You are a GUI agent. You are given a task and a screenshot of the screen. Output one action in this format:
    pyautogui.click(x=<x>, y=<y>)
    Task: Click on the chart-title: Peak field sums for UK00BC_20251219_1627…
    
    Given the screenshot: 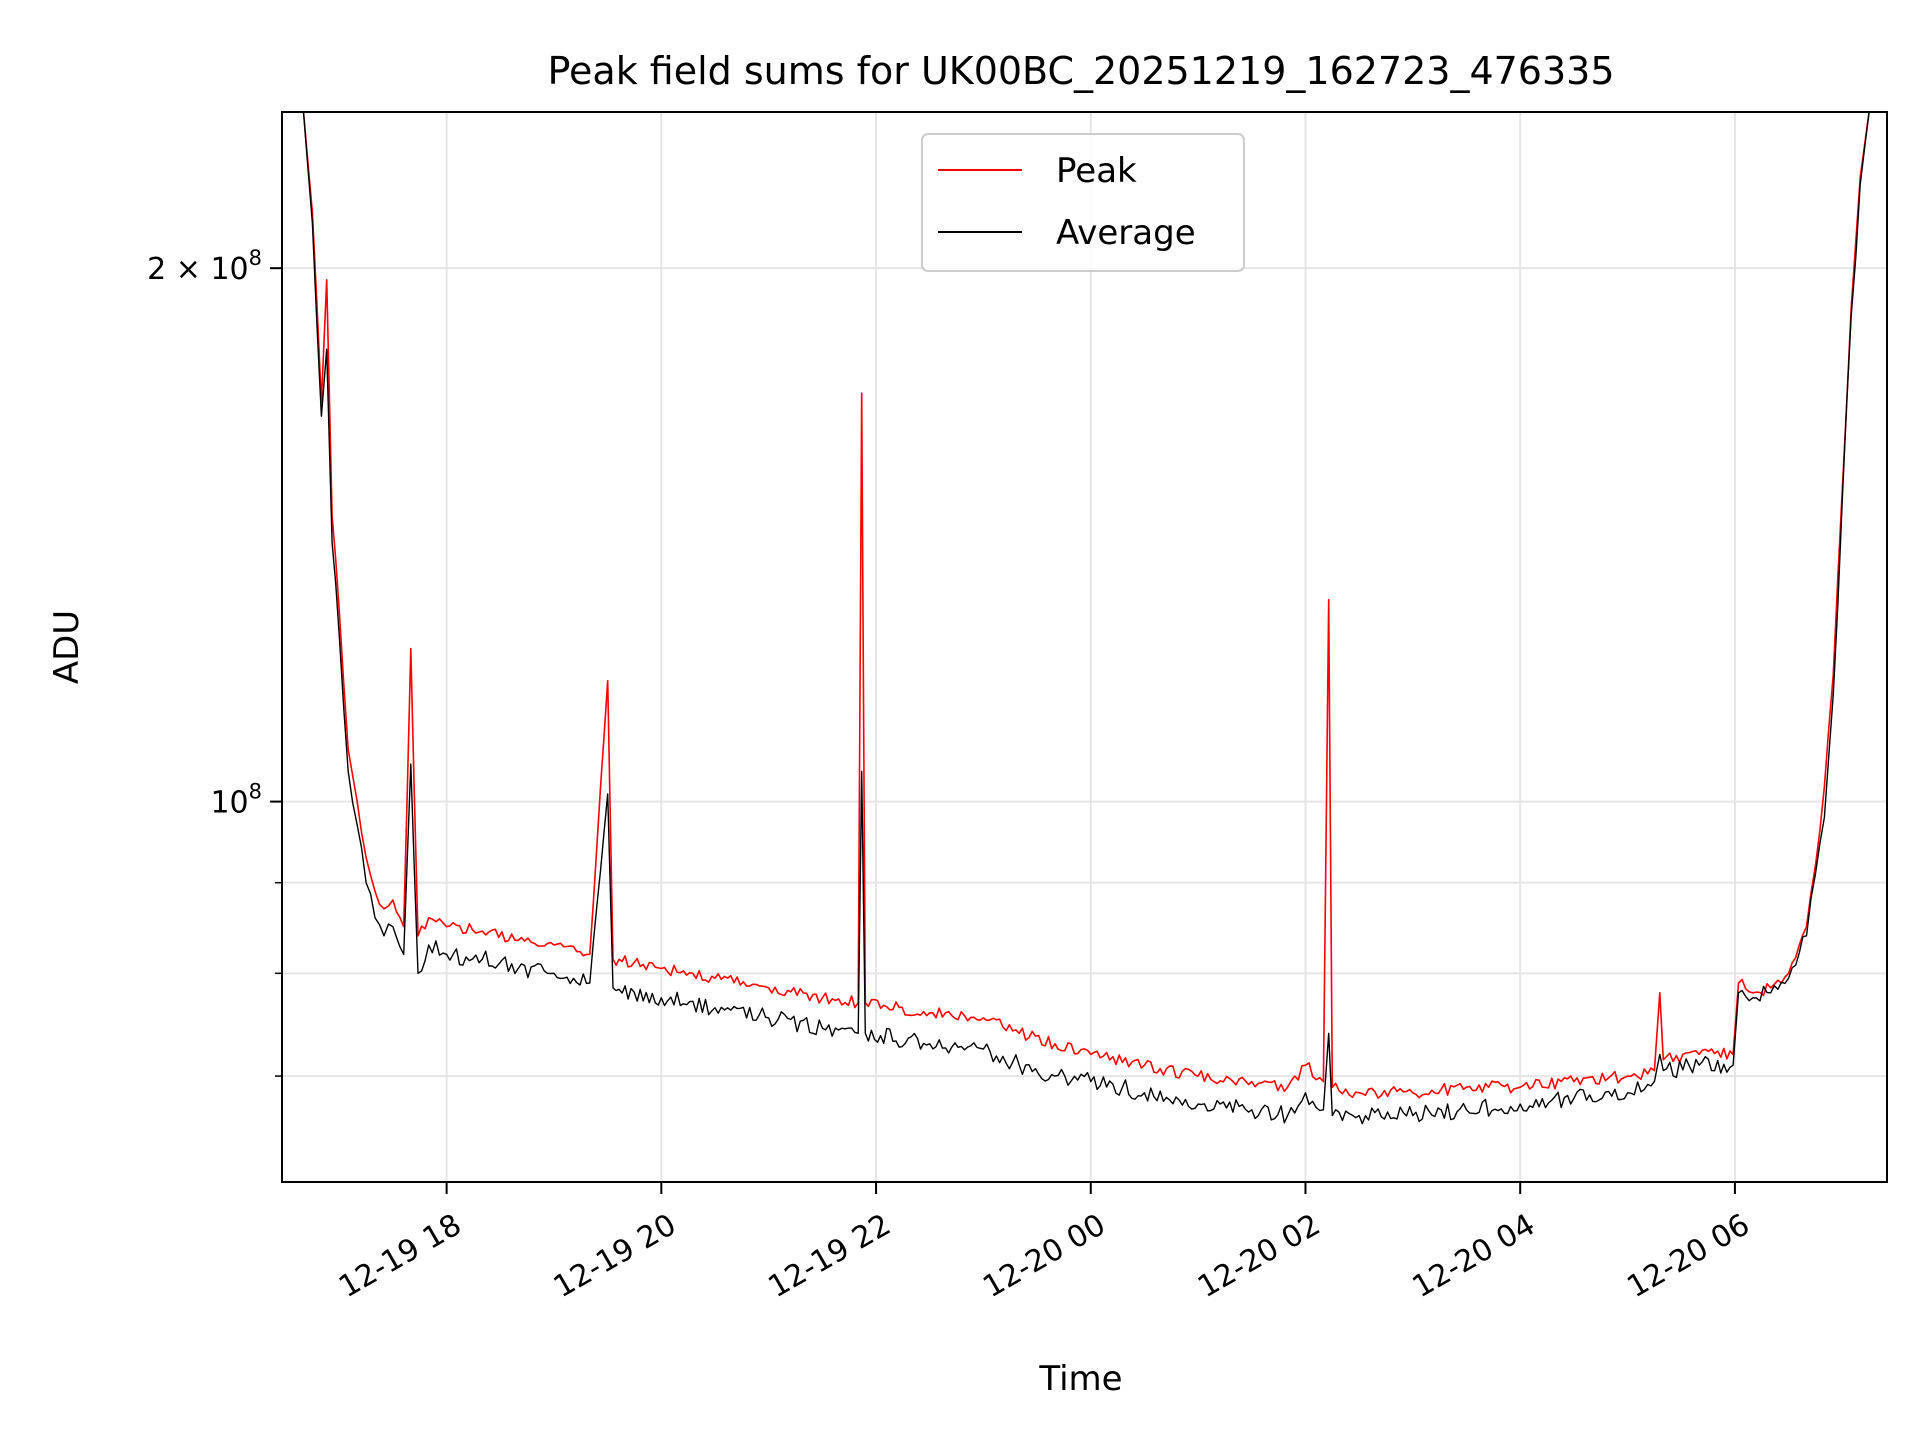 What is the action you would take?
    pyautogui.click(x=1080, y=71)
    